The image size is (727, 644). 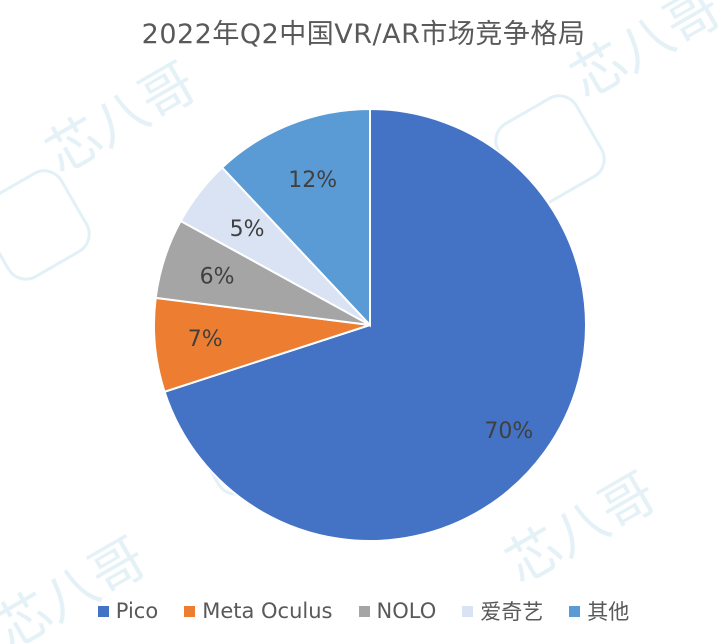 What do you see at coordinates (137, 611) in the screenshot?
I see `legend-label: Pico` at bounding box center [137, 611].